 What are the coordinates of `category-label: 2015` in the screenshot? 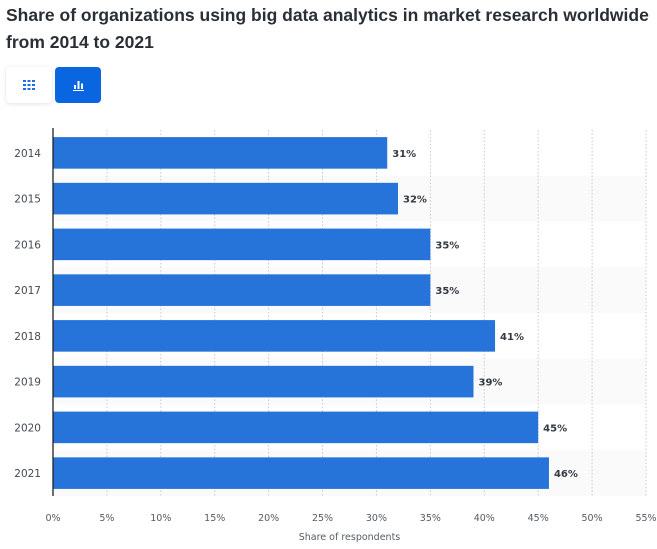 It's located at (27, 200).